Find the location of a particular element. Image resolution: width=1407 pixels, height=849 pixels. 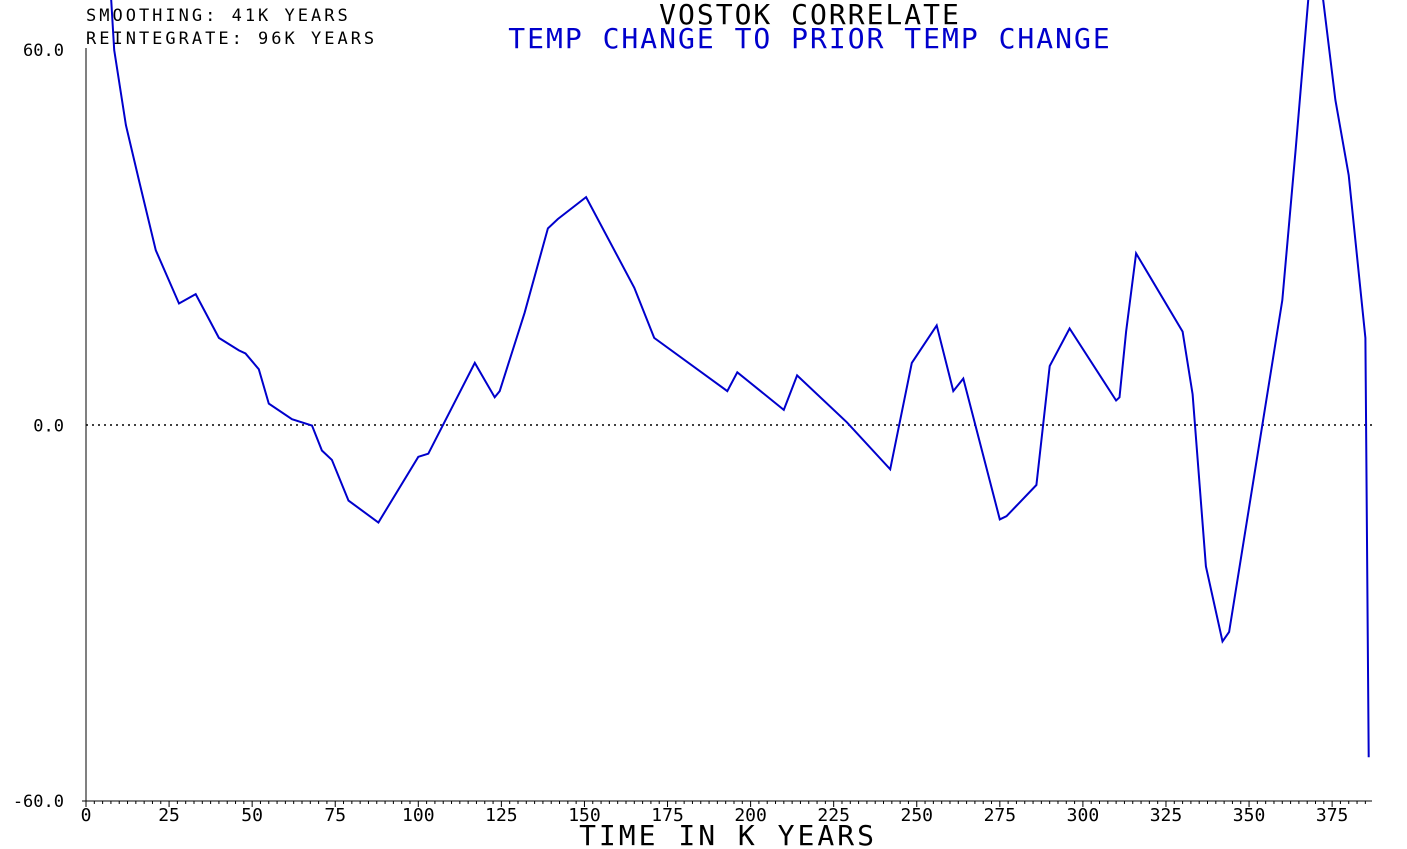

x-tick-label: 275 is located at coordinates (1000, 815).